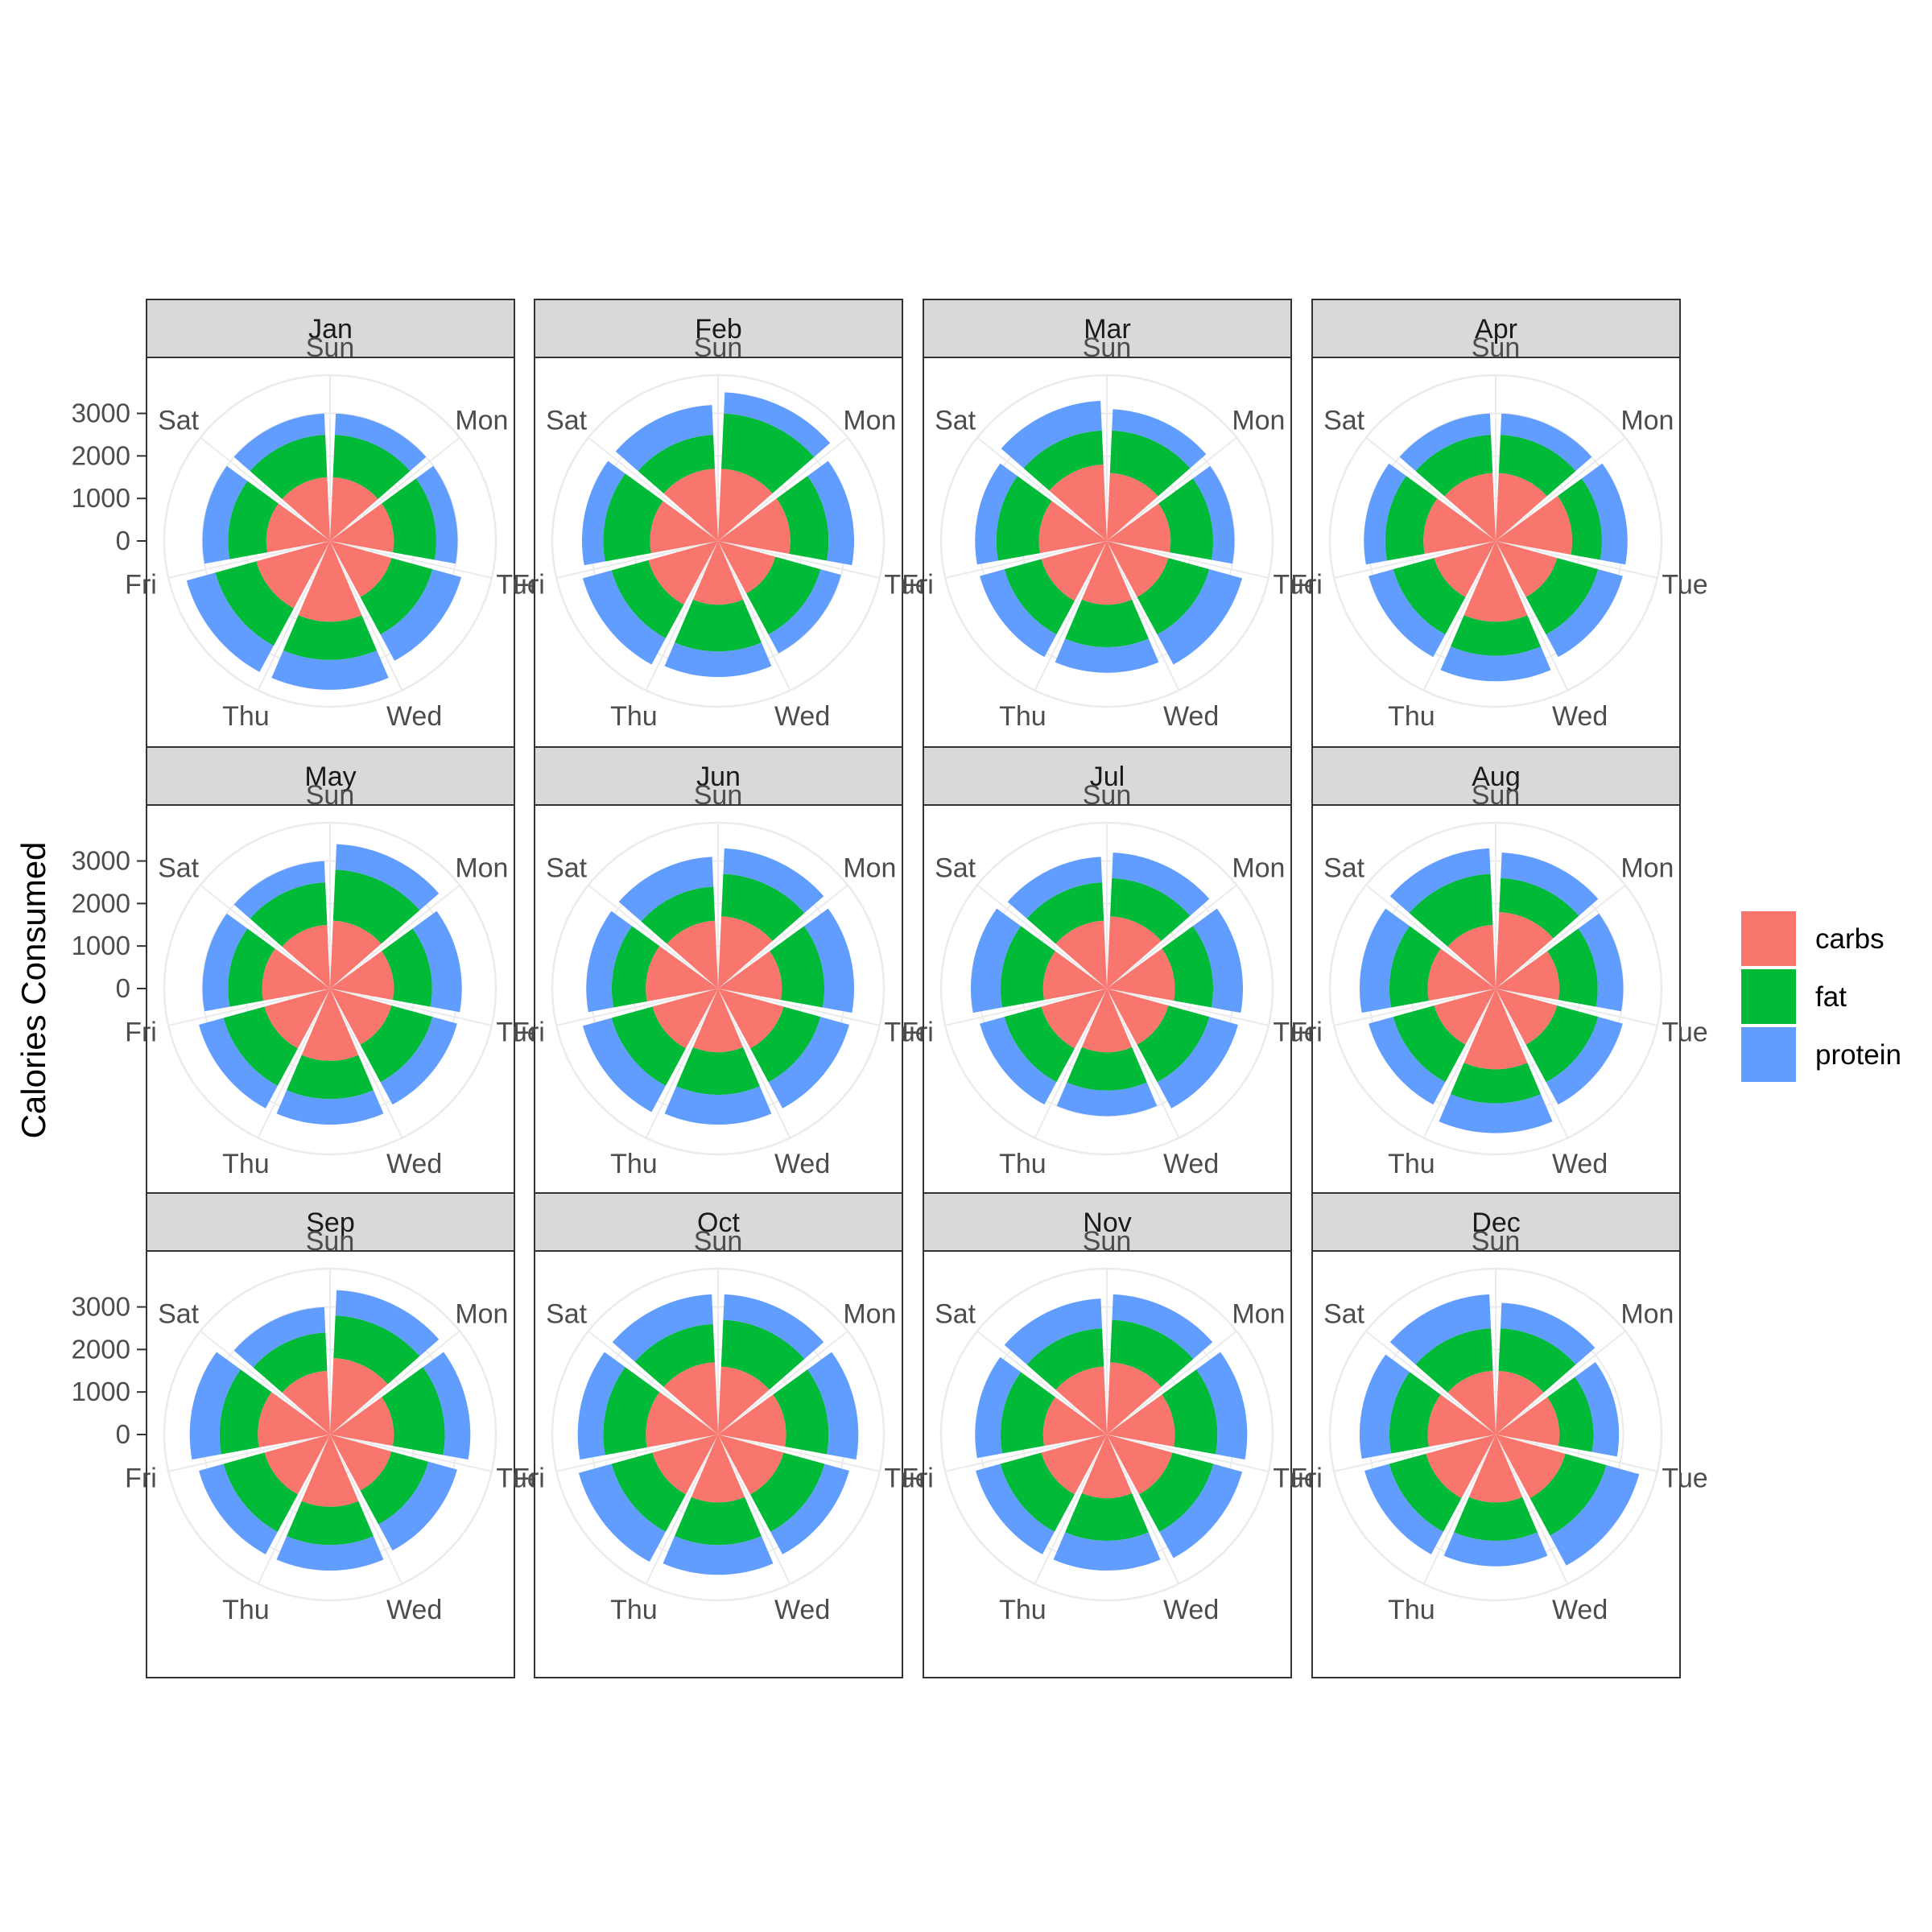 This screenshot has height=1932, width=1932. What do you see at coordinates (330, 1241) in the screenshot?
I see `day-label-sun: Sun` at bounding box center [330, 1241].